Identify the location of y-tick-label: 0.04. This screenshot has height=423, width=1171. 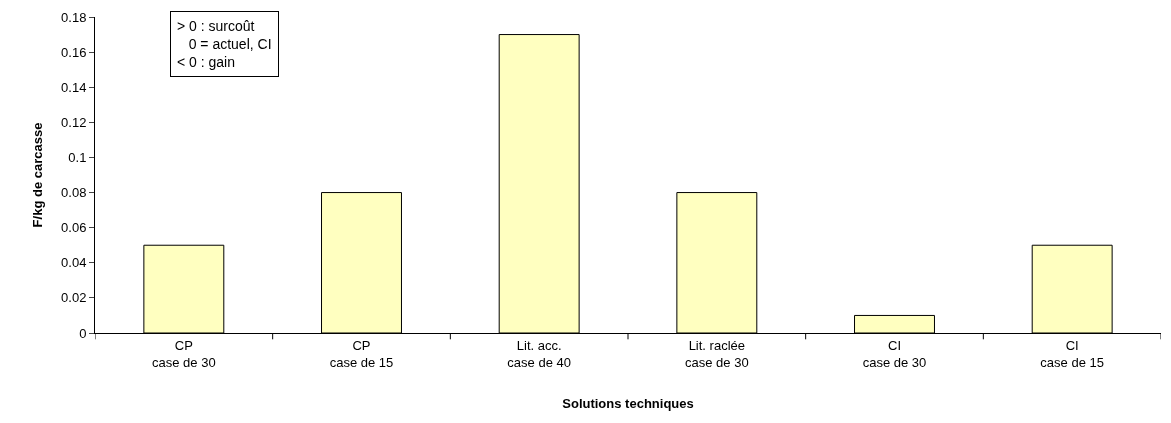
(74, 263).